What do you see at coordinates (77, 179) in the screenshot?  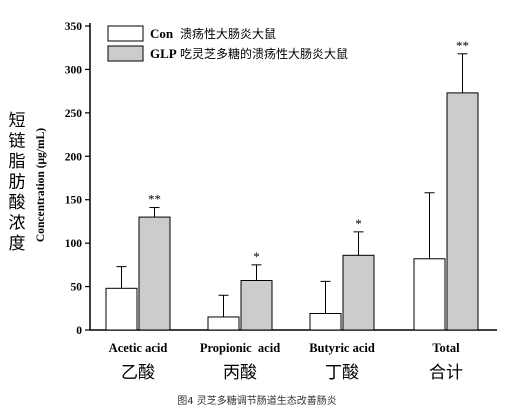 I see `y-ticks: 0 50 100 150 200 250 300 350` at bounding box center [77, 179].